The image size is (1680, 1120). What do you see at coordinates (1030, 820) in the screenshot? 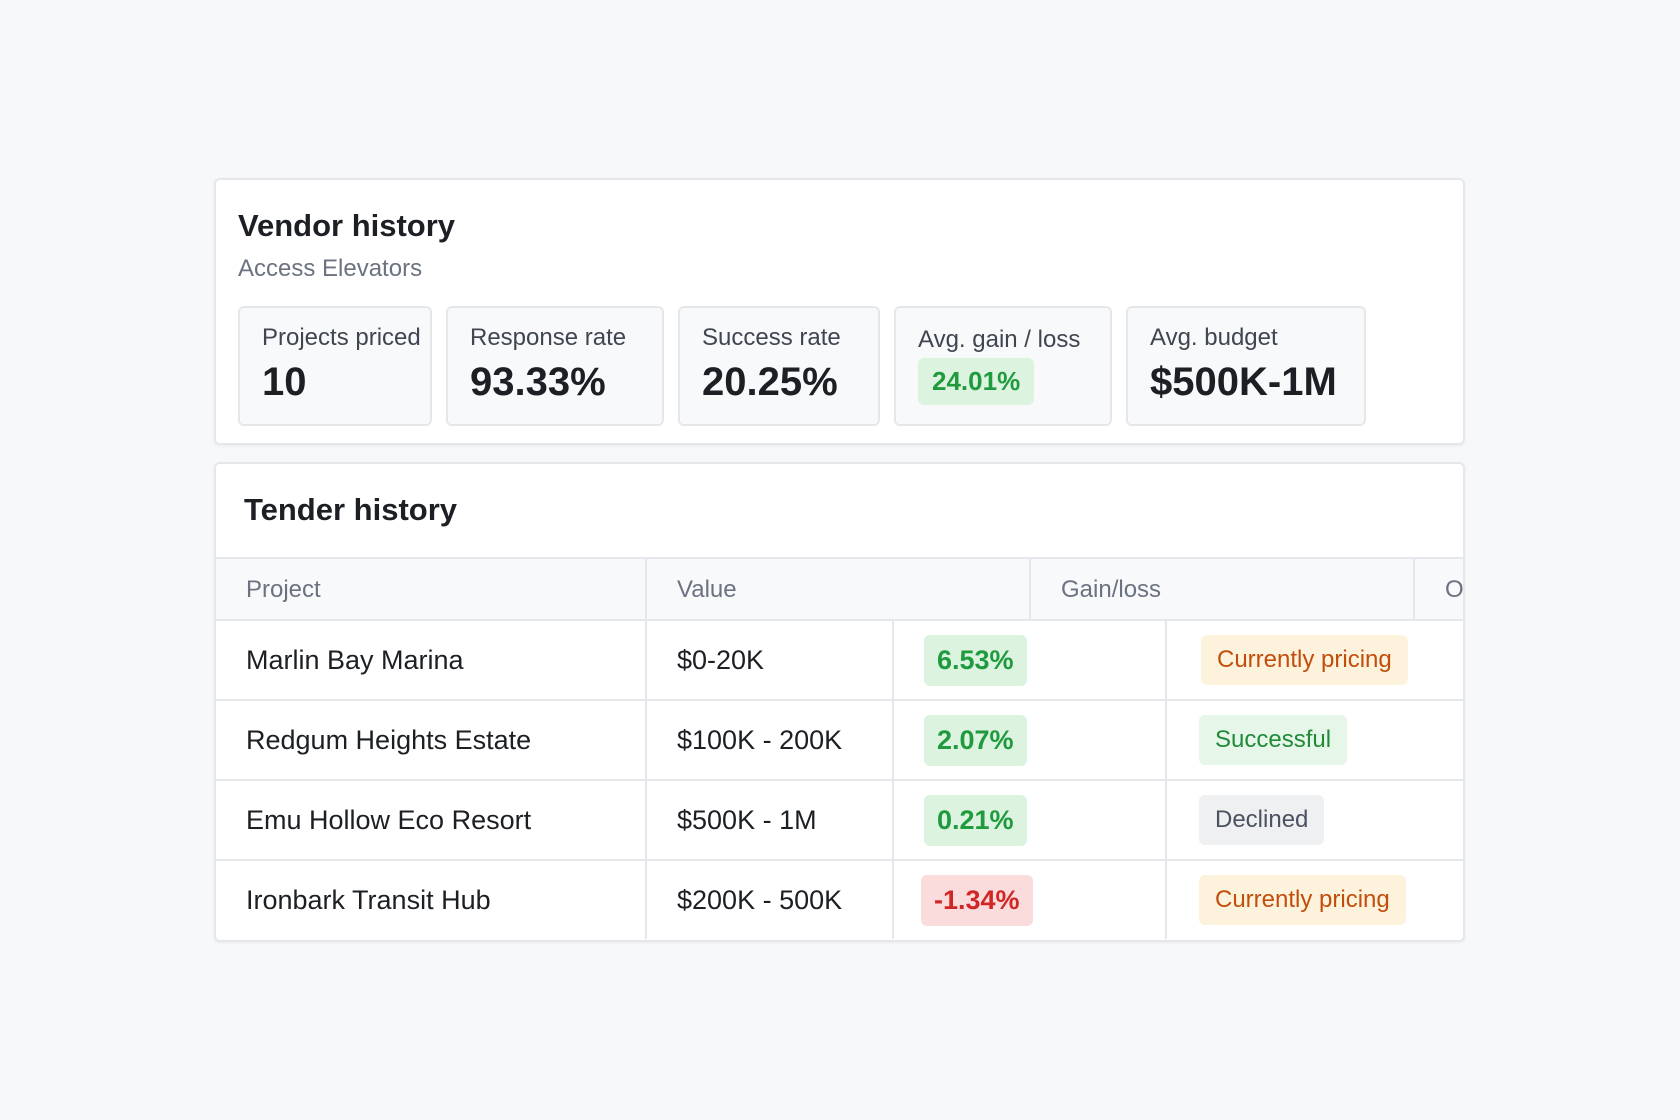
I see `gain-loss-cell: 0.21%` at bounding box center [1030, 820].